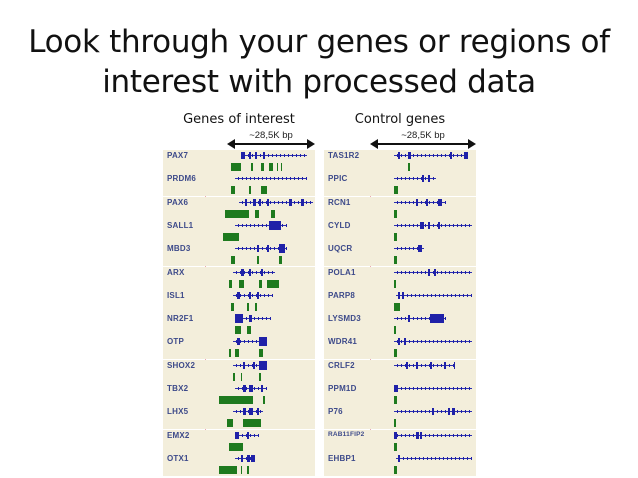 The height and width of the screenshot is (478, 638). What do you see at coordinates (239, 185) in the screenshot?
I see `gene-track-row: PRDM6` at bounding box center [239, 185].